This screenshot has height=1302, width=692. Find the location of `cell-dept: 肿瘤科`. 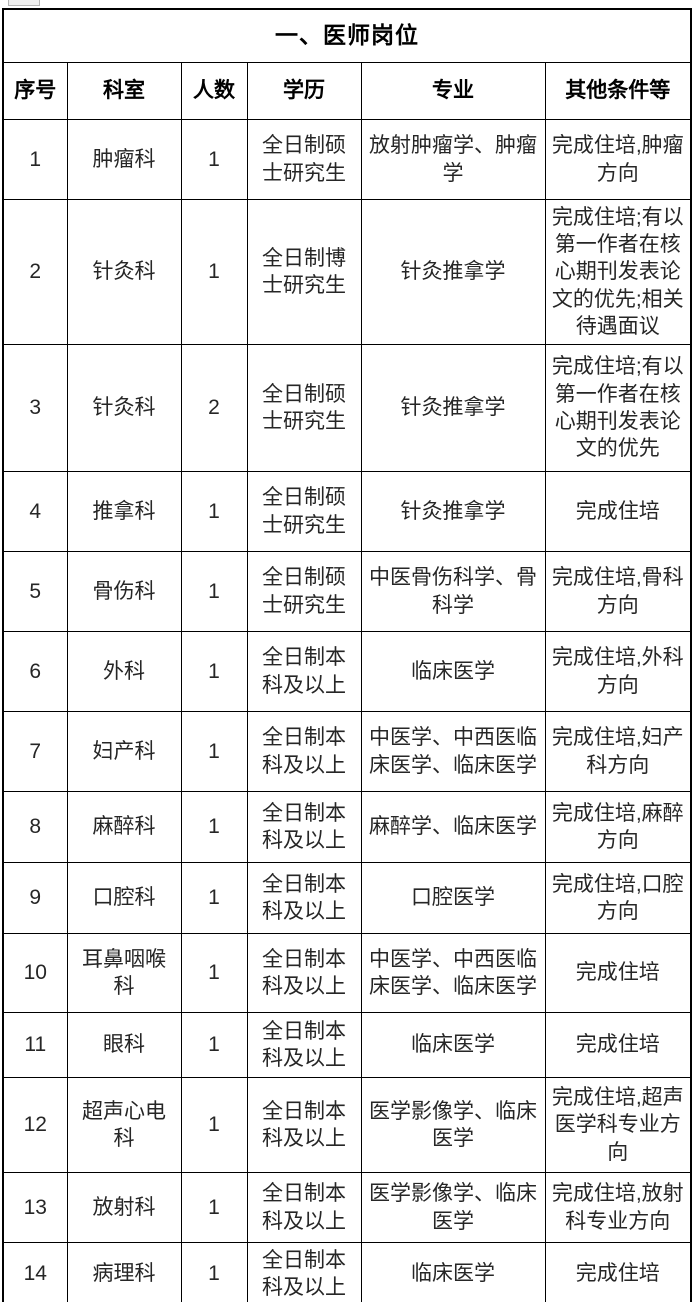

cell-dept: 肿瘤科 is located at coordinates (124, 159).